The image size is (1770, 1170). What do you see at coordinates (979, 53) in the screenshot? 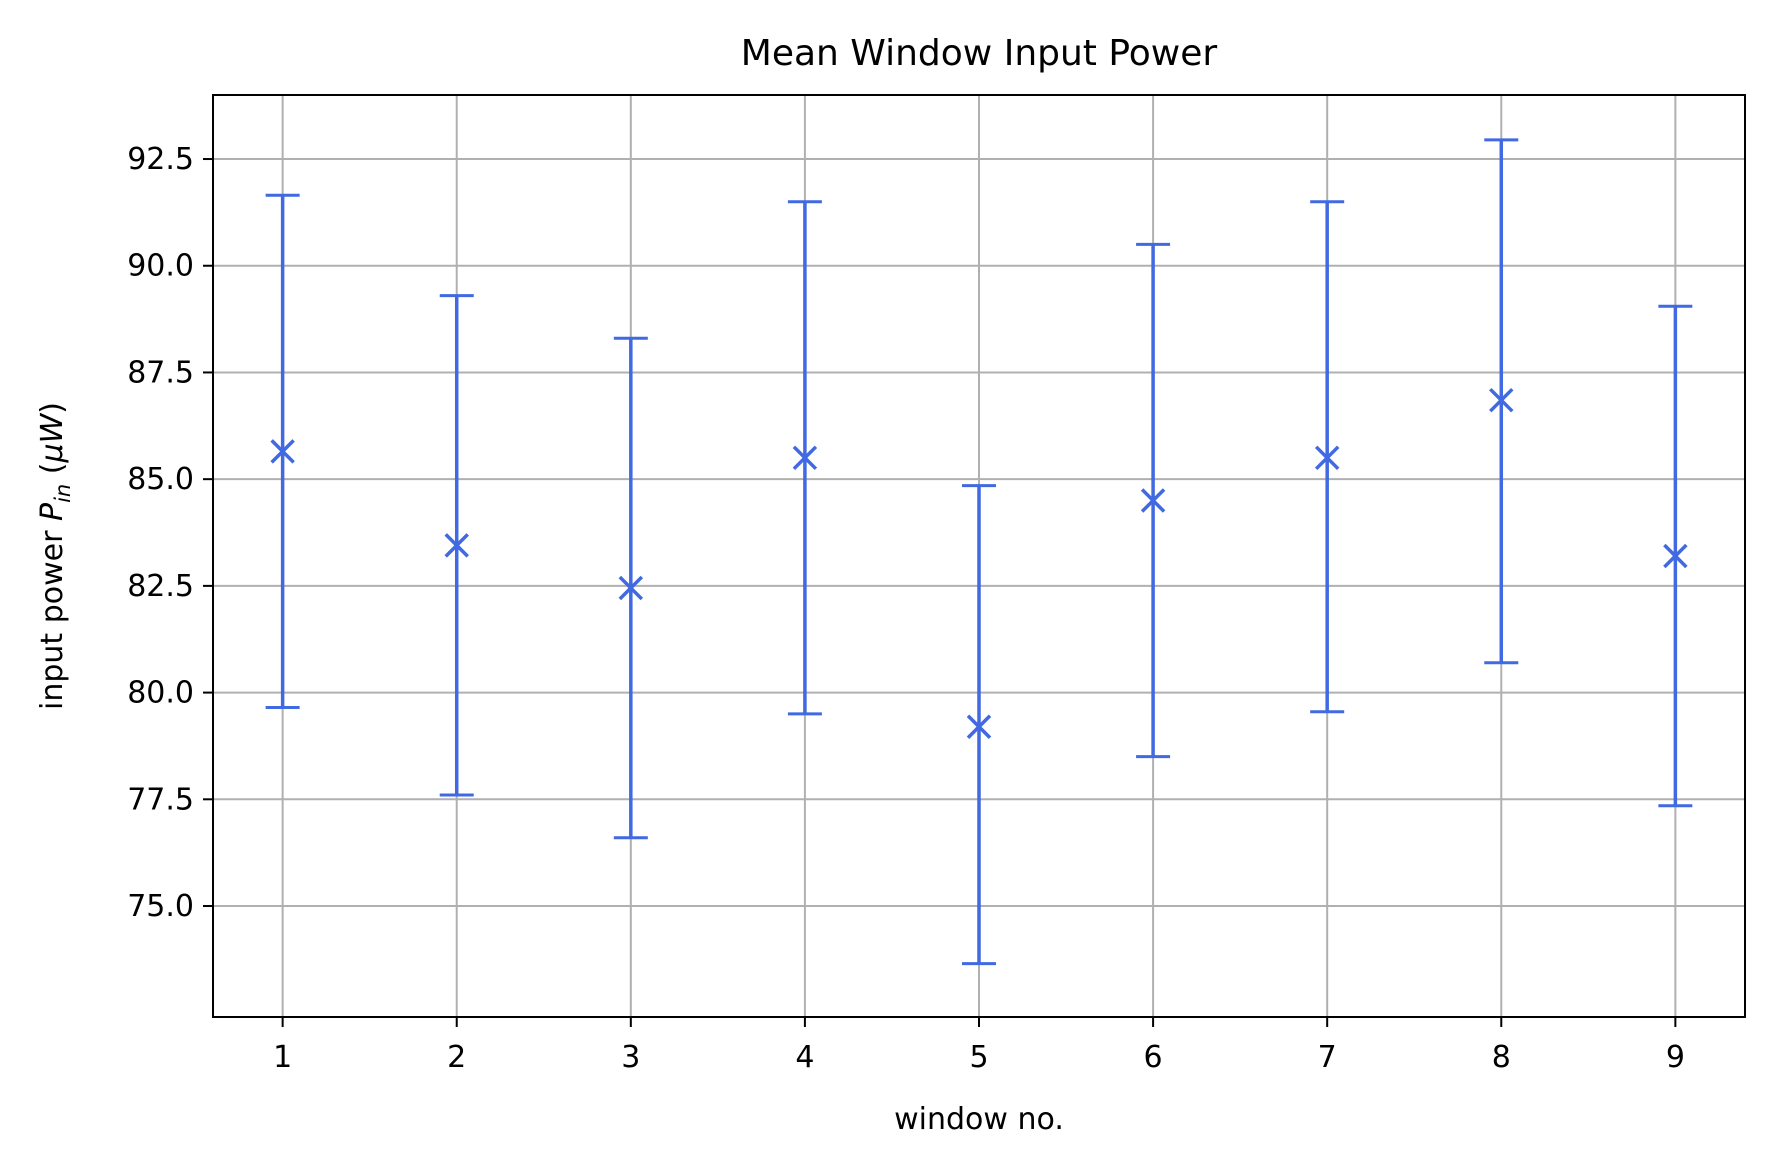
I see `chart-title: Mean Window Input Power` at bounding box center [979, 53].